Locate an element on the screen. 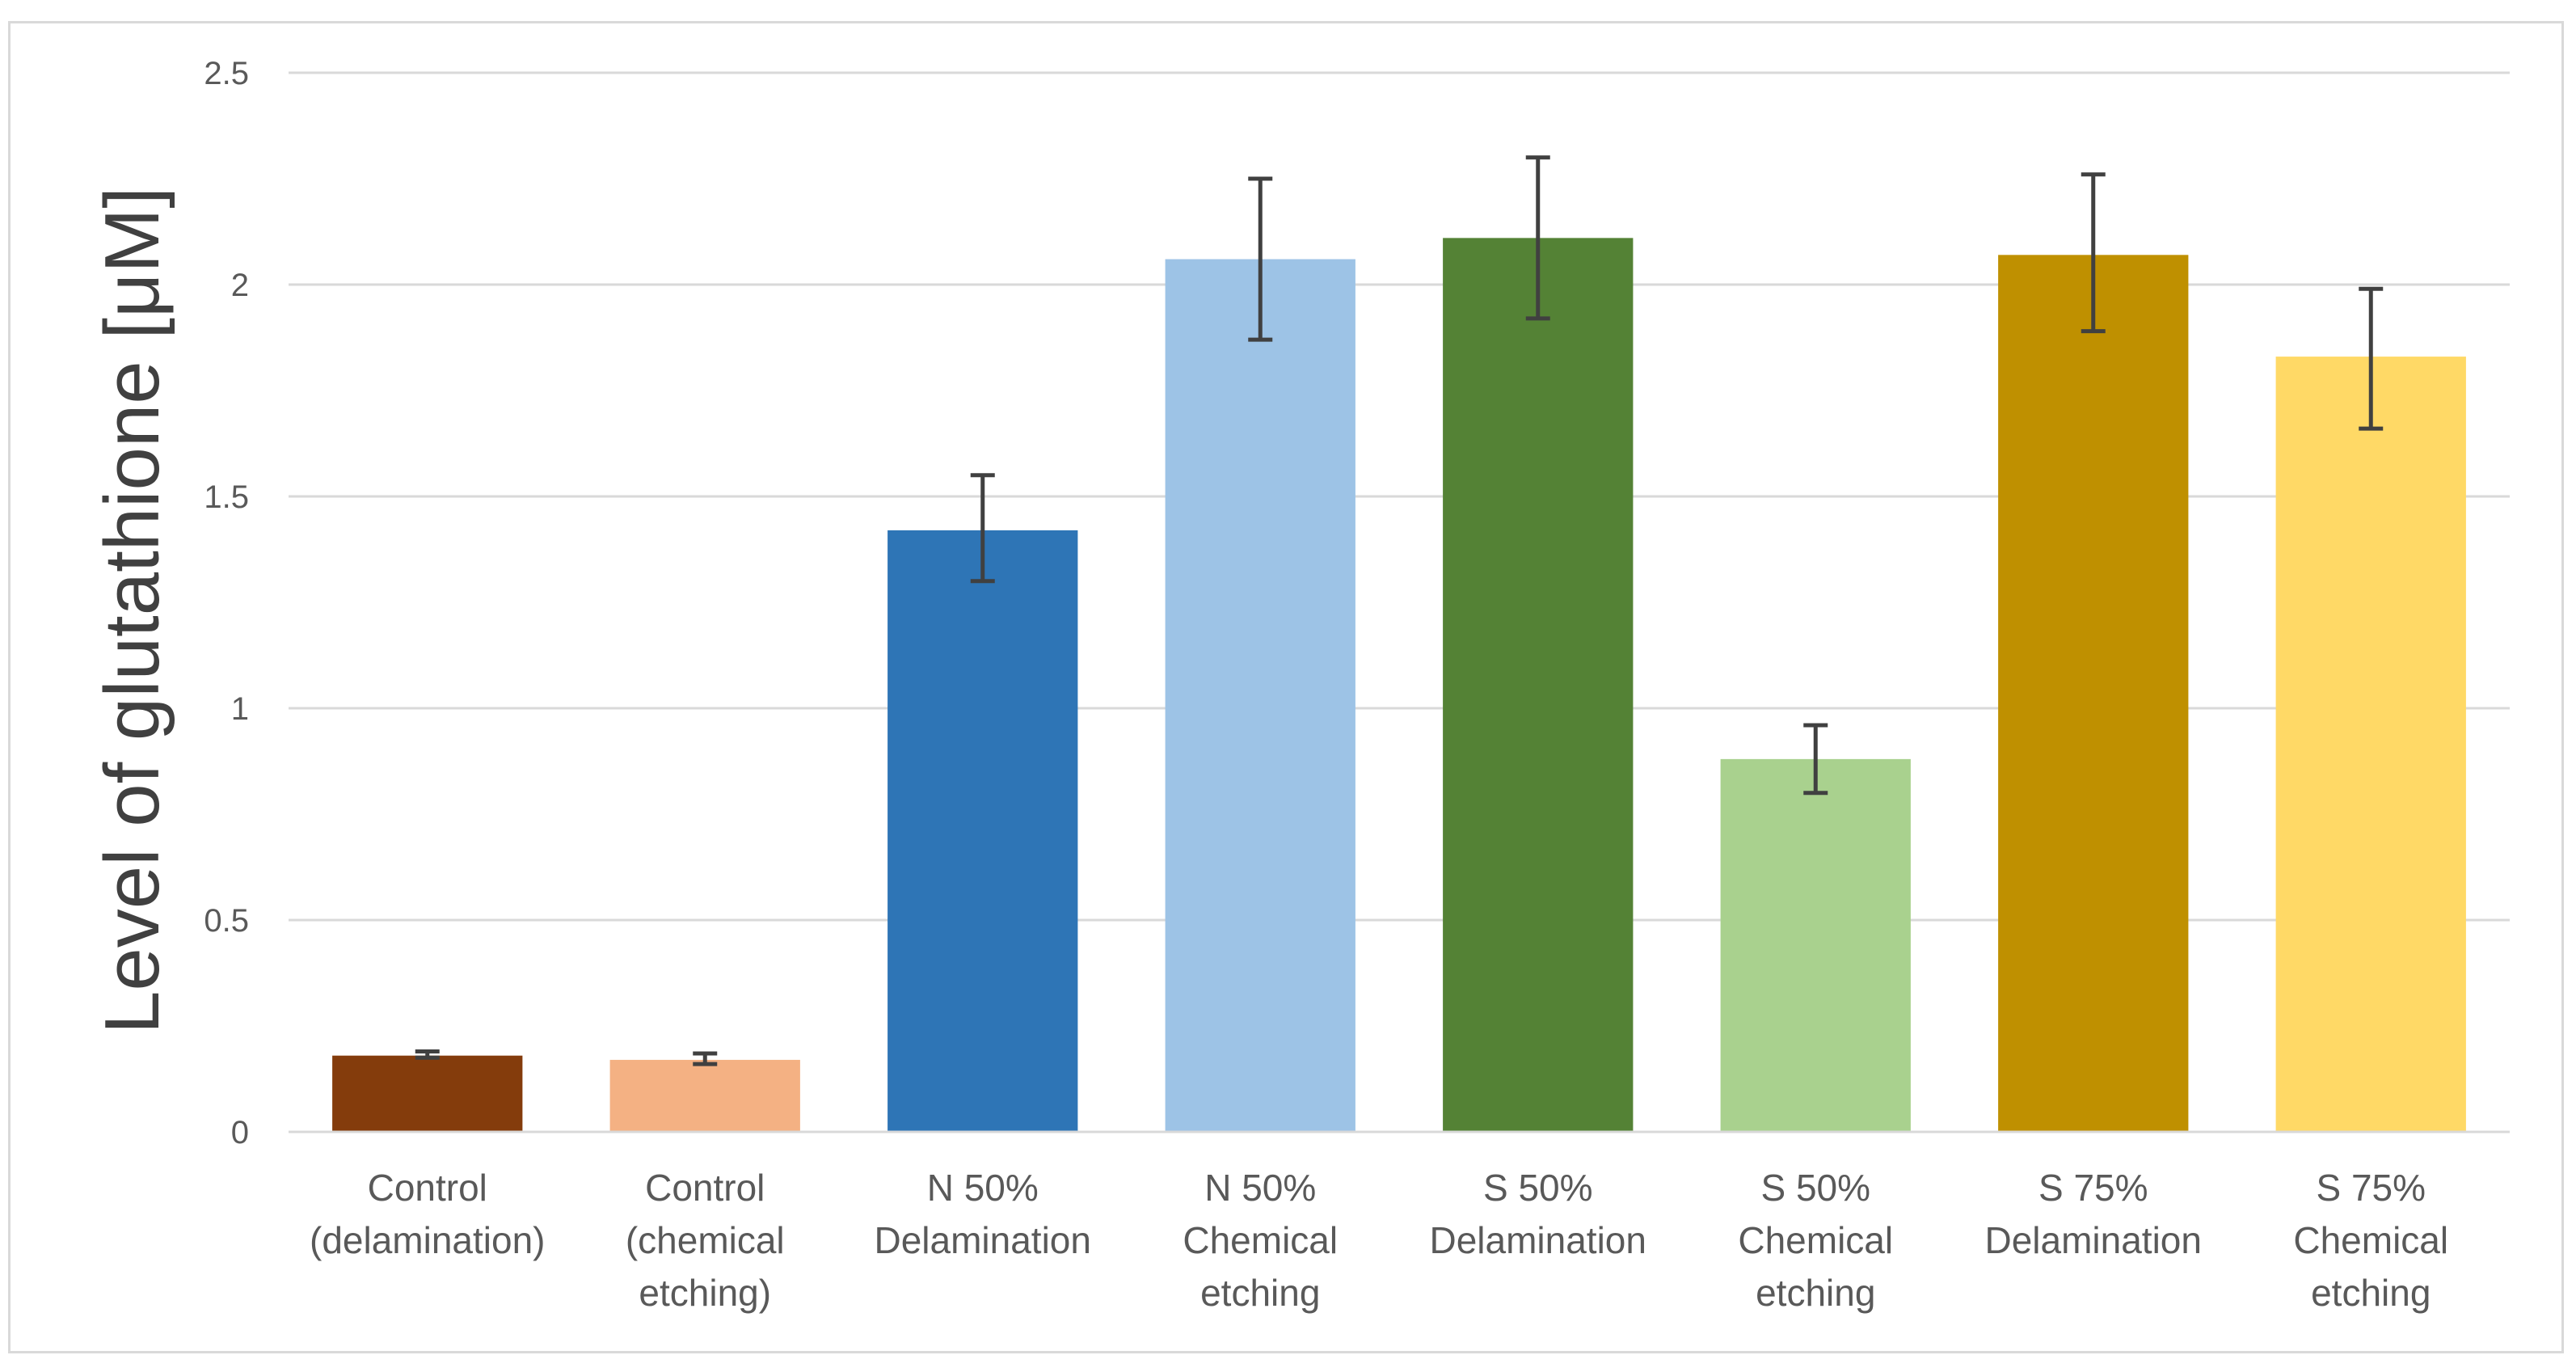  x-category-label: N 50% Delamination is located at coordinates (983, 1214).